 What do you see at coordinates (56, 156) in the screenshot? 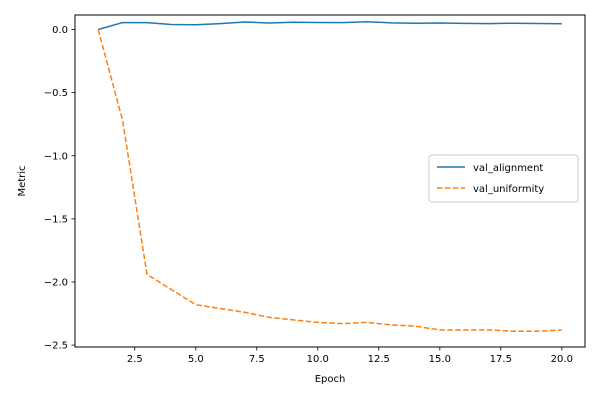
I see `y-tick-label: −1.0` at bounding box center [56, 156].